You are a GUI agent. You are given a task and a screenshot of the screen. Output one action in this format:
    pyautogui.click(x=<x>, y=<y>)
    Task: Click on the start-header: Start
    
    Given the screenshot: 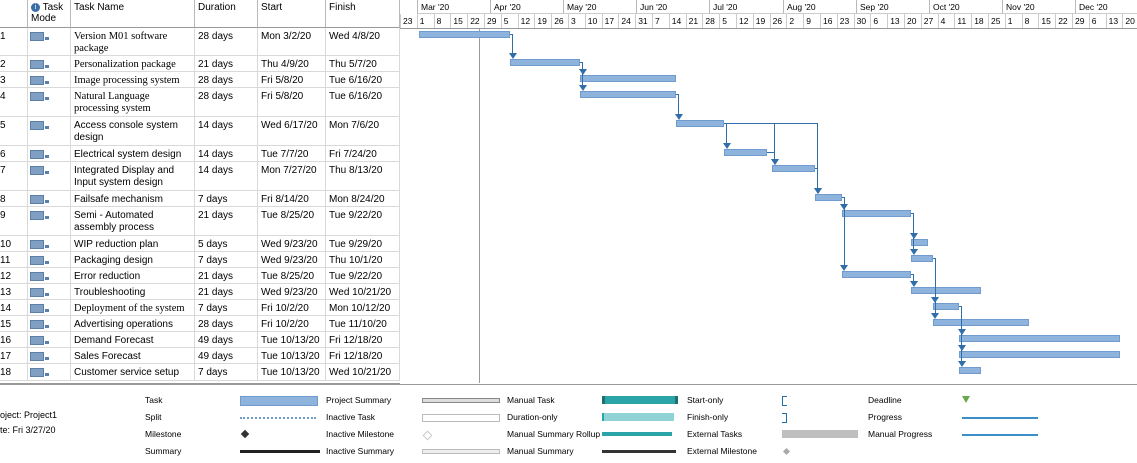 What is the action you would take?
    pyautogui.click(x=292, y=14)
    